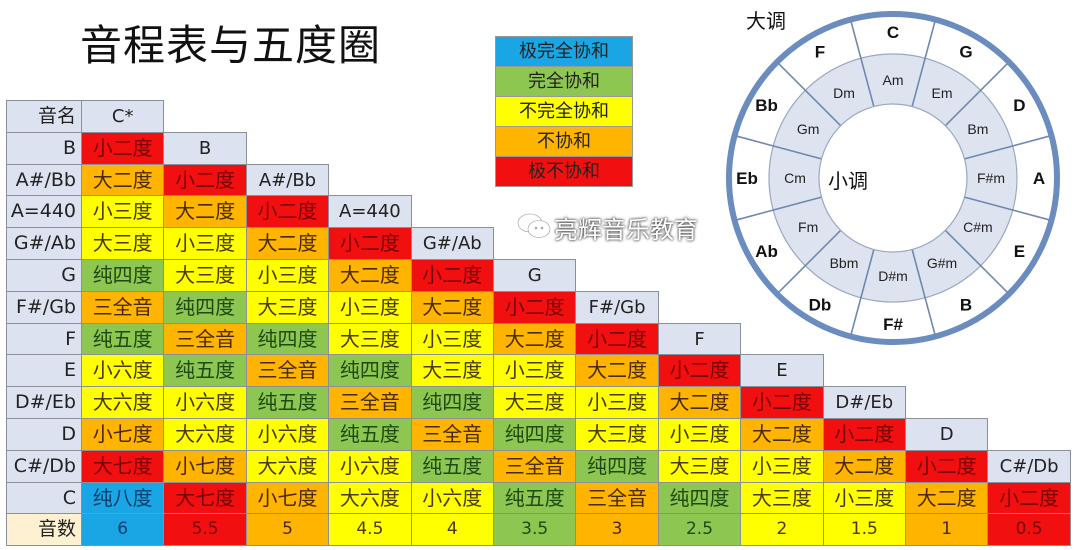 The width and height of the screenshot is (1080, 550). I want to click on major-key-label: C, so click(893, 32).